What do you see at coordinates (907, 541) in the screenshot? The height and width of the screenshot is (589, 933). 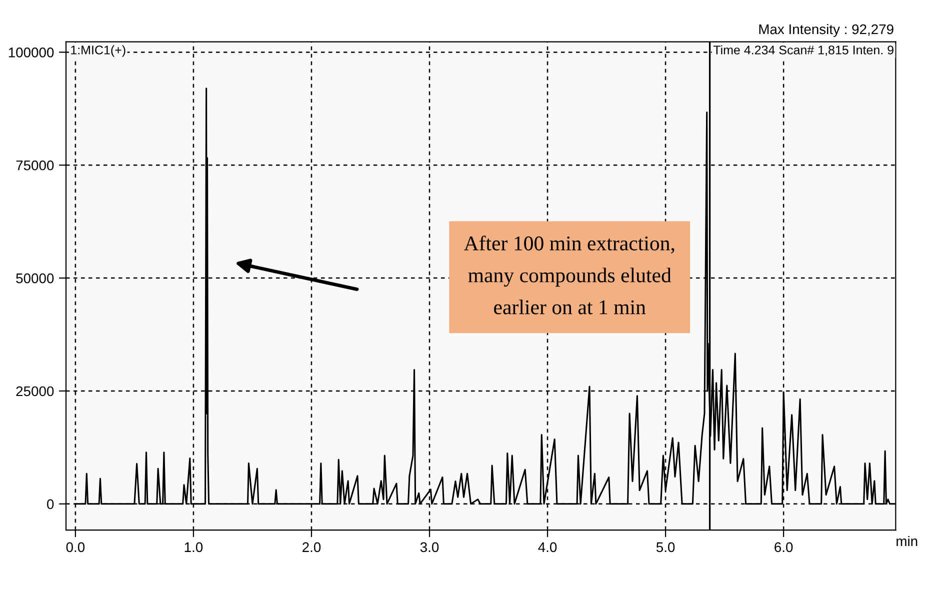 I see `x-axis-title: min` at bounding box center [907, 541].